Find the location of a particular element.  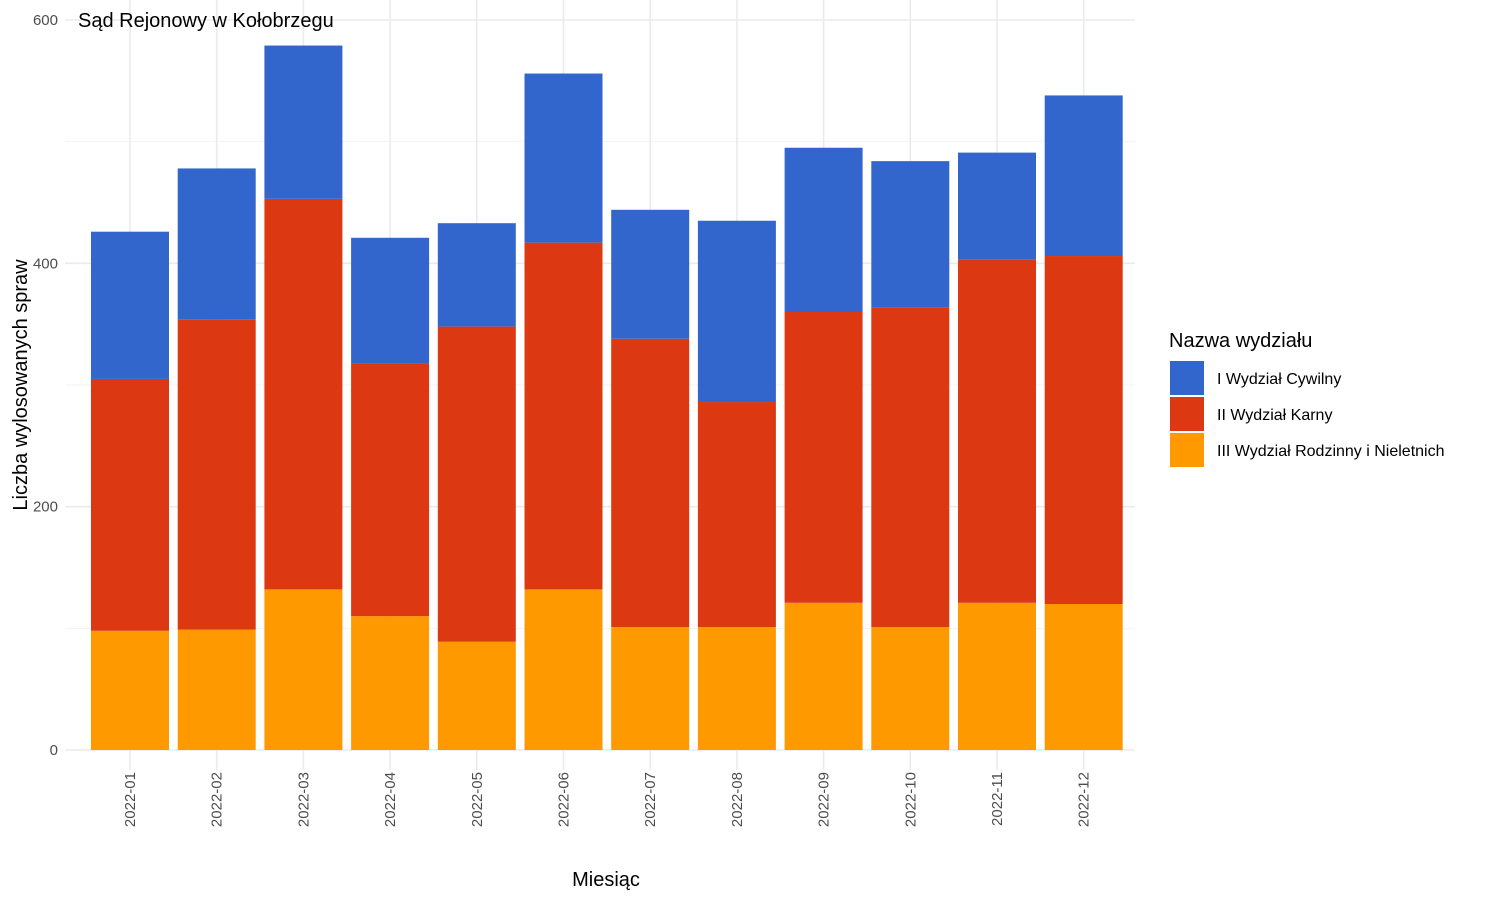

y-tick-label: 0 is located at coordinates (54, 750).